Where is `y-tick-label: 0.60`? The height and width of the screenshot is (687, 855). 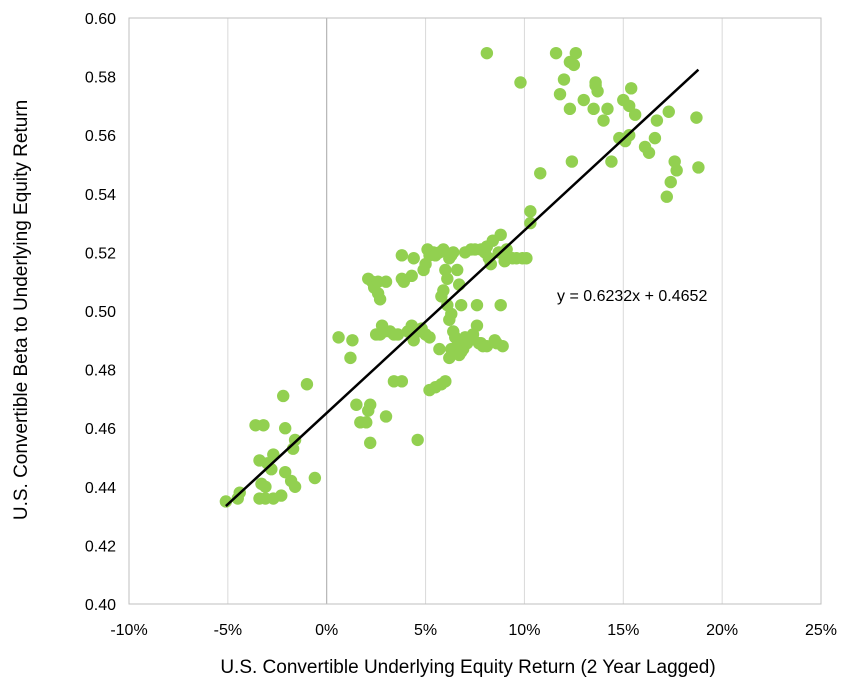 y-tick-label: 0.60 is located at coordinates (100, 19).